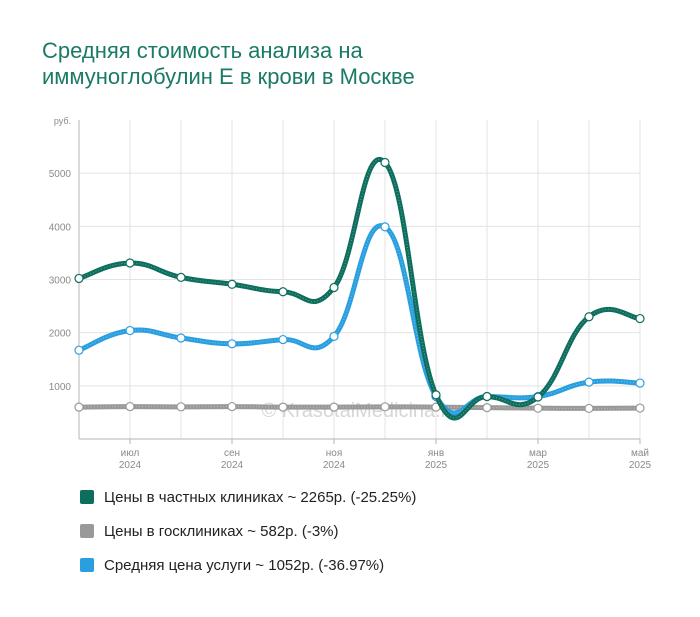  Describe the element at coordinates (640, 453) in the screenshot. I see `x-tick-label-month: май` at that location.